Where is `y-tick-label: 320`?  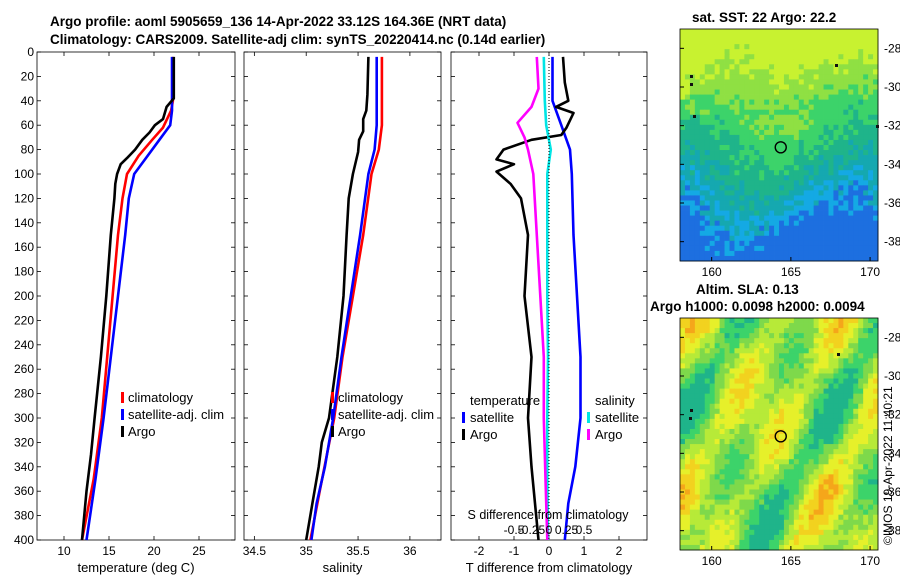 y-tick-label: 320 is located at coordinates (24, 442).